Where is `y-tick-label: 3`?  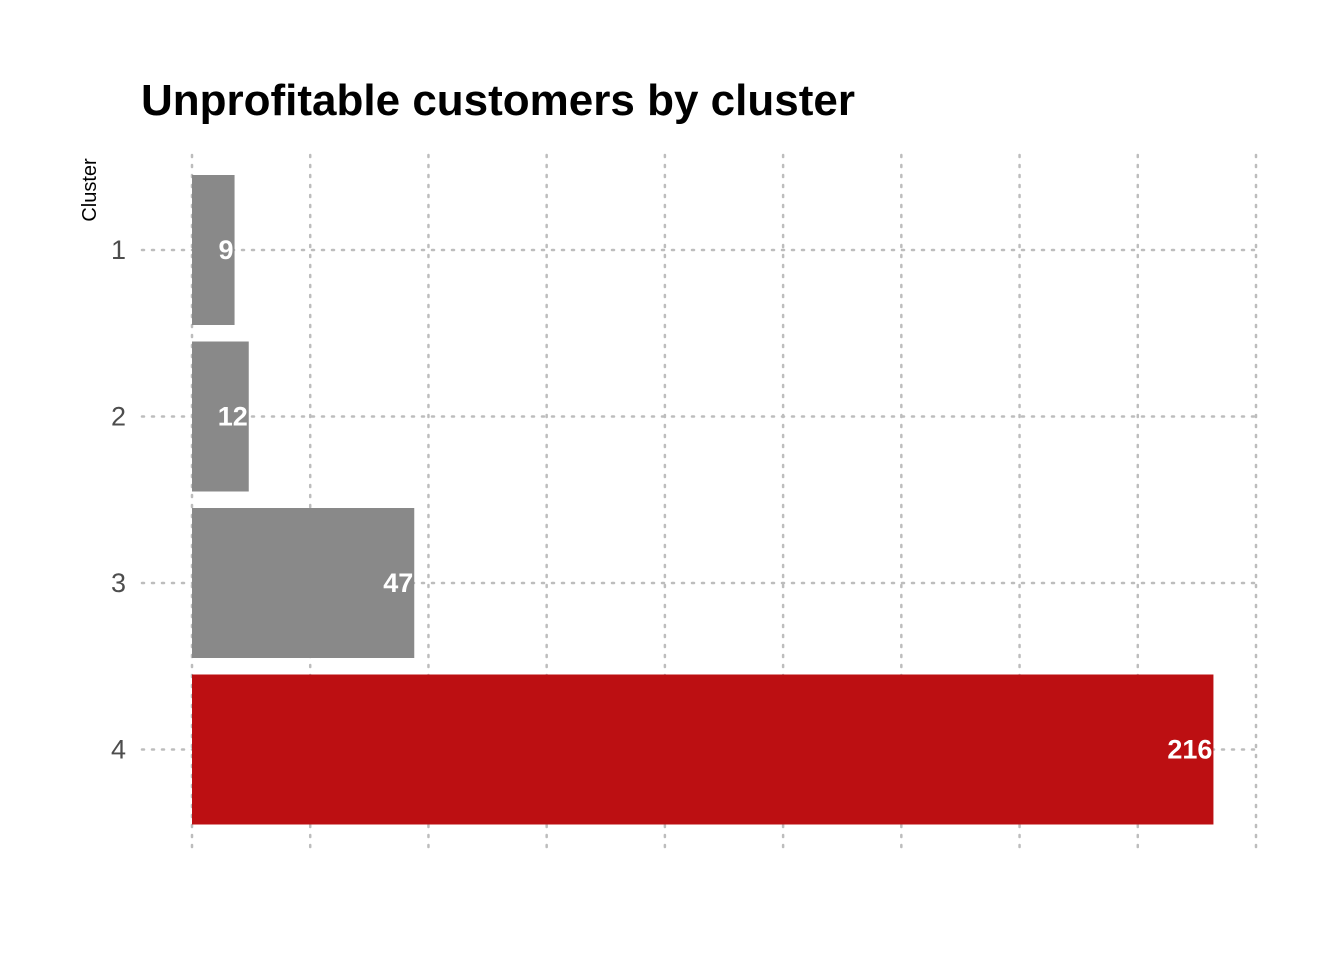
y-tick-label: 3 is located at coordinates (118, 583).